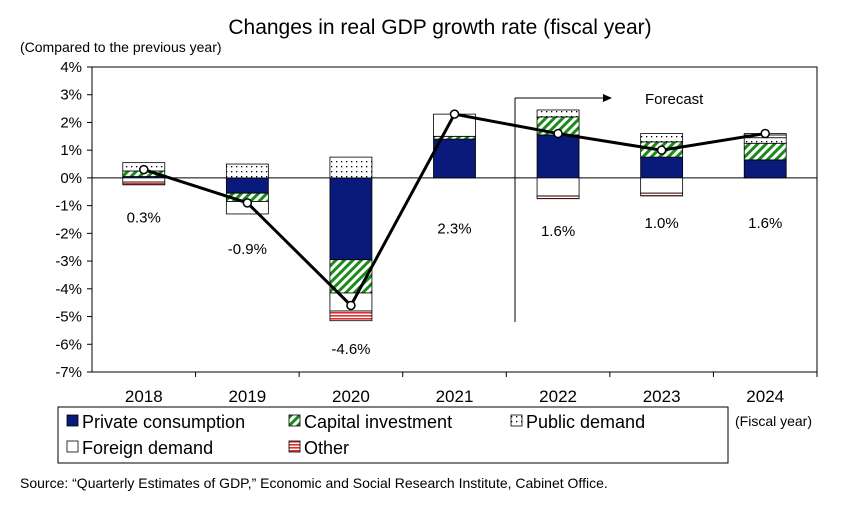 The width and height of the screenshot is (843, 525). I want to click on y-tick-label: -6%, so click(68, 344).